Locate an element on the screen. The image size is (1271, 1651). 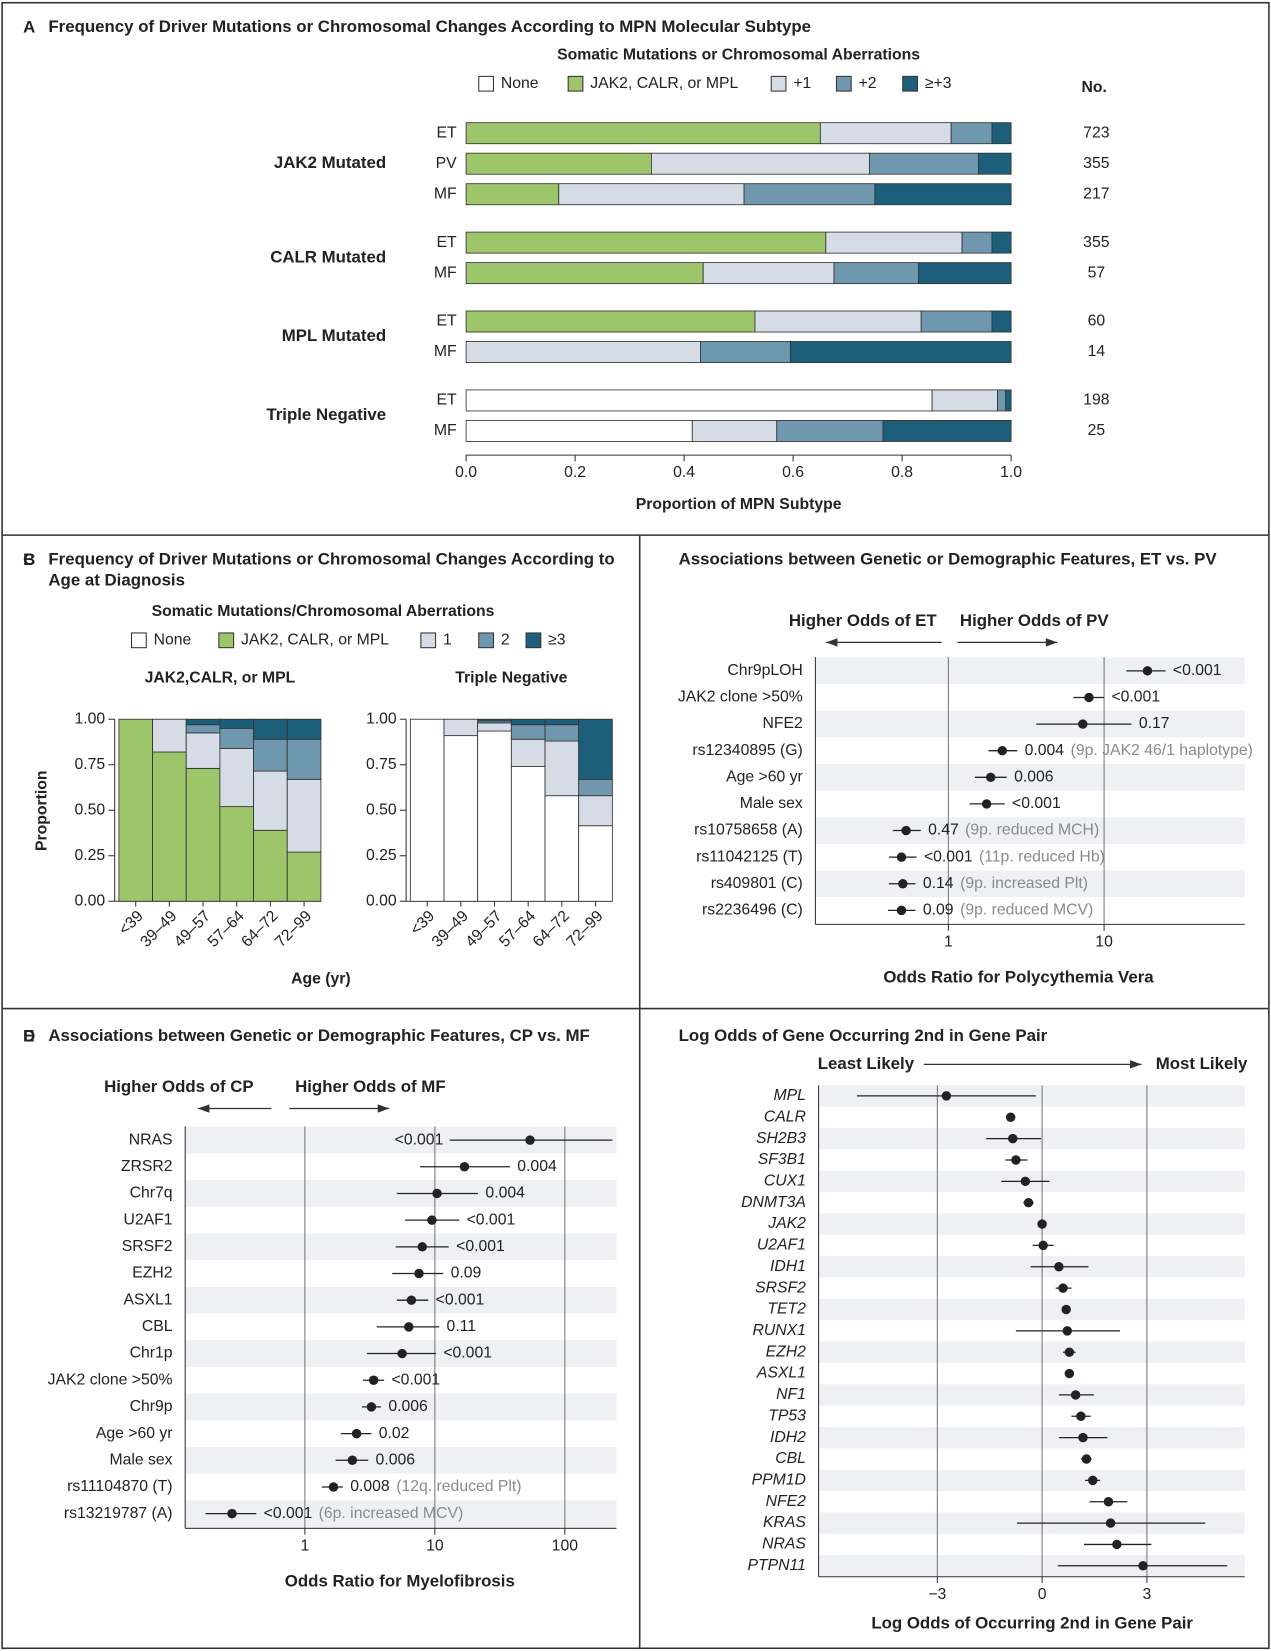
y-tick-label: 1.00 is located at coordinates (90, 718).